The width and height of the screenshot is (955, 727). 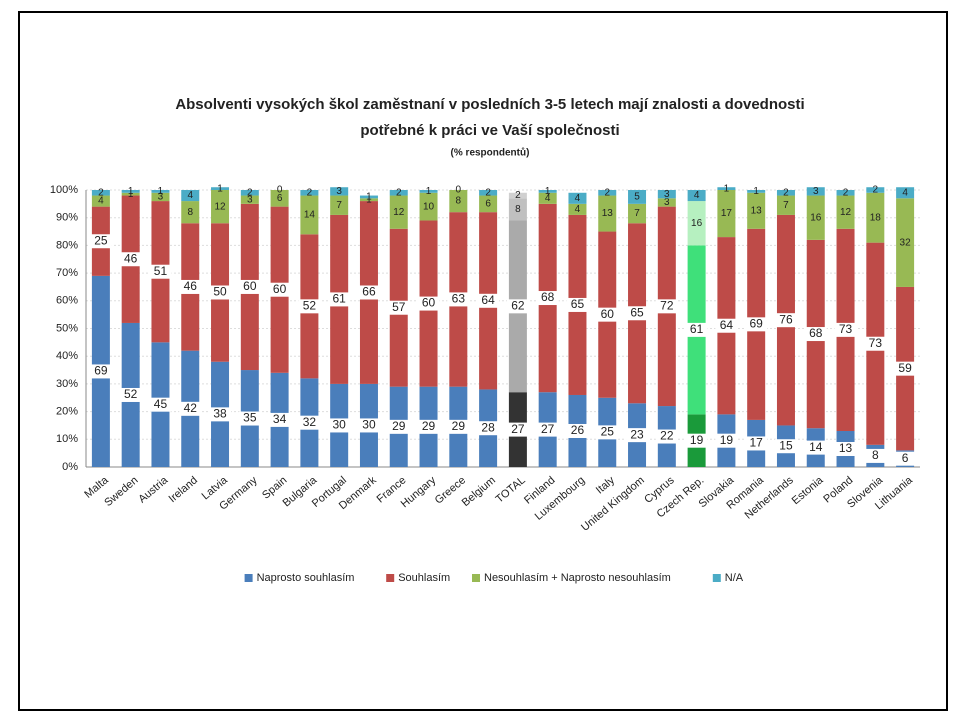 I want to click on data-label: 7, so click(x=339, y=205).